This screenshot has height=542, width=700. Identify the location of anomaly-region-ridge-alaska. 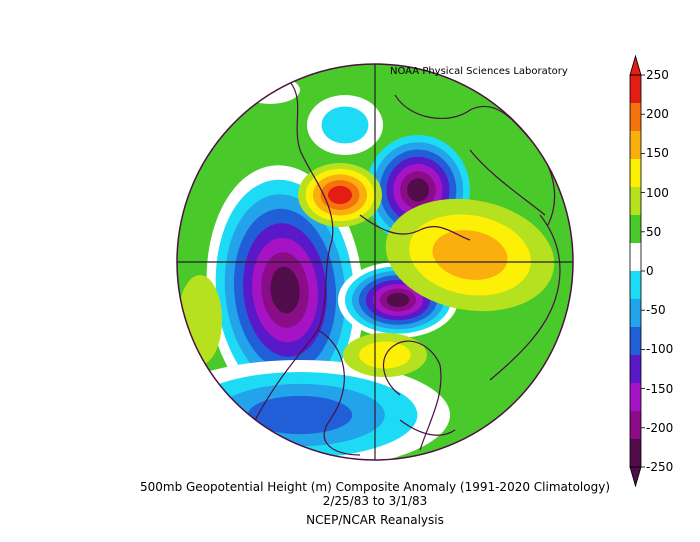
(340, 195).